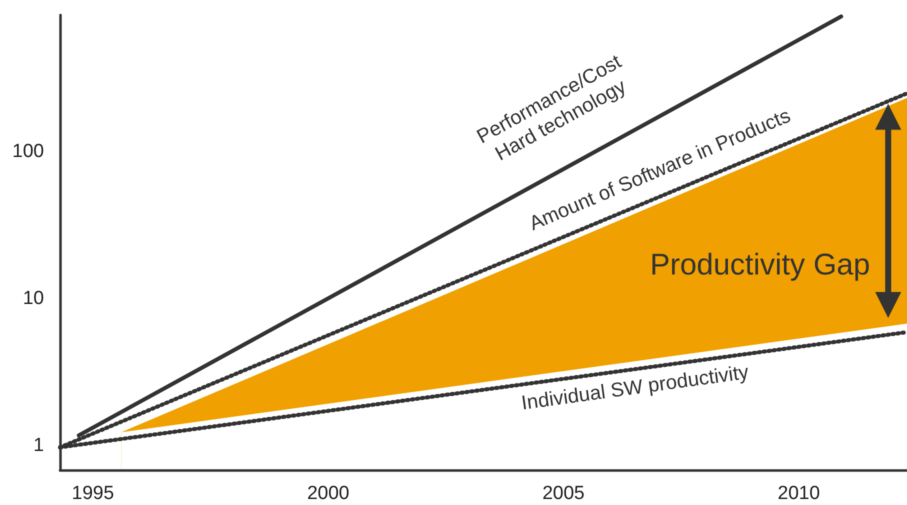 The width and height of the screenshot is (907, 505). I want to click on y-tick-label: 1, so click(38, 445).